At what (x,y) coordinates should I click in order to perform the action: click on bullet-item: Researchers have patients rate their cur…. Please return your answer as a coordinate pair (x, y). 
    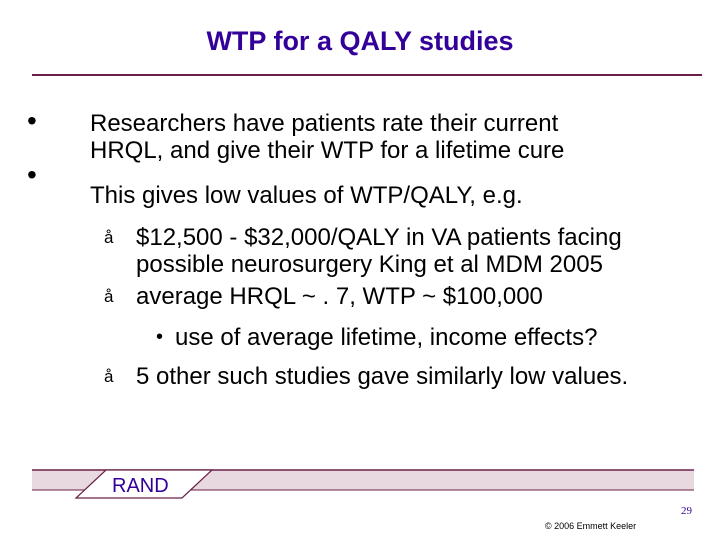
    Looking at the image, I should click on (390, 137).